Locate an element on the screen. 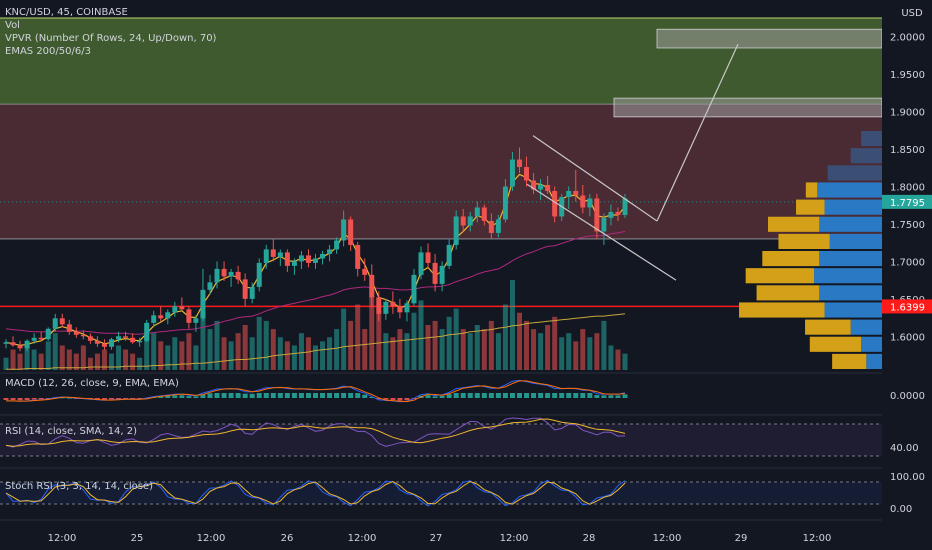  symbol-title: KNC/USD, 45, COINBASE is located at coordinates (66, 12).